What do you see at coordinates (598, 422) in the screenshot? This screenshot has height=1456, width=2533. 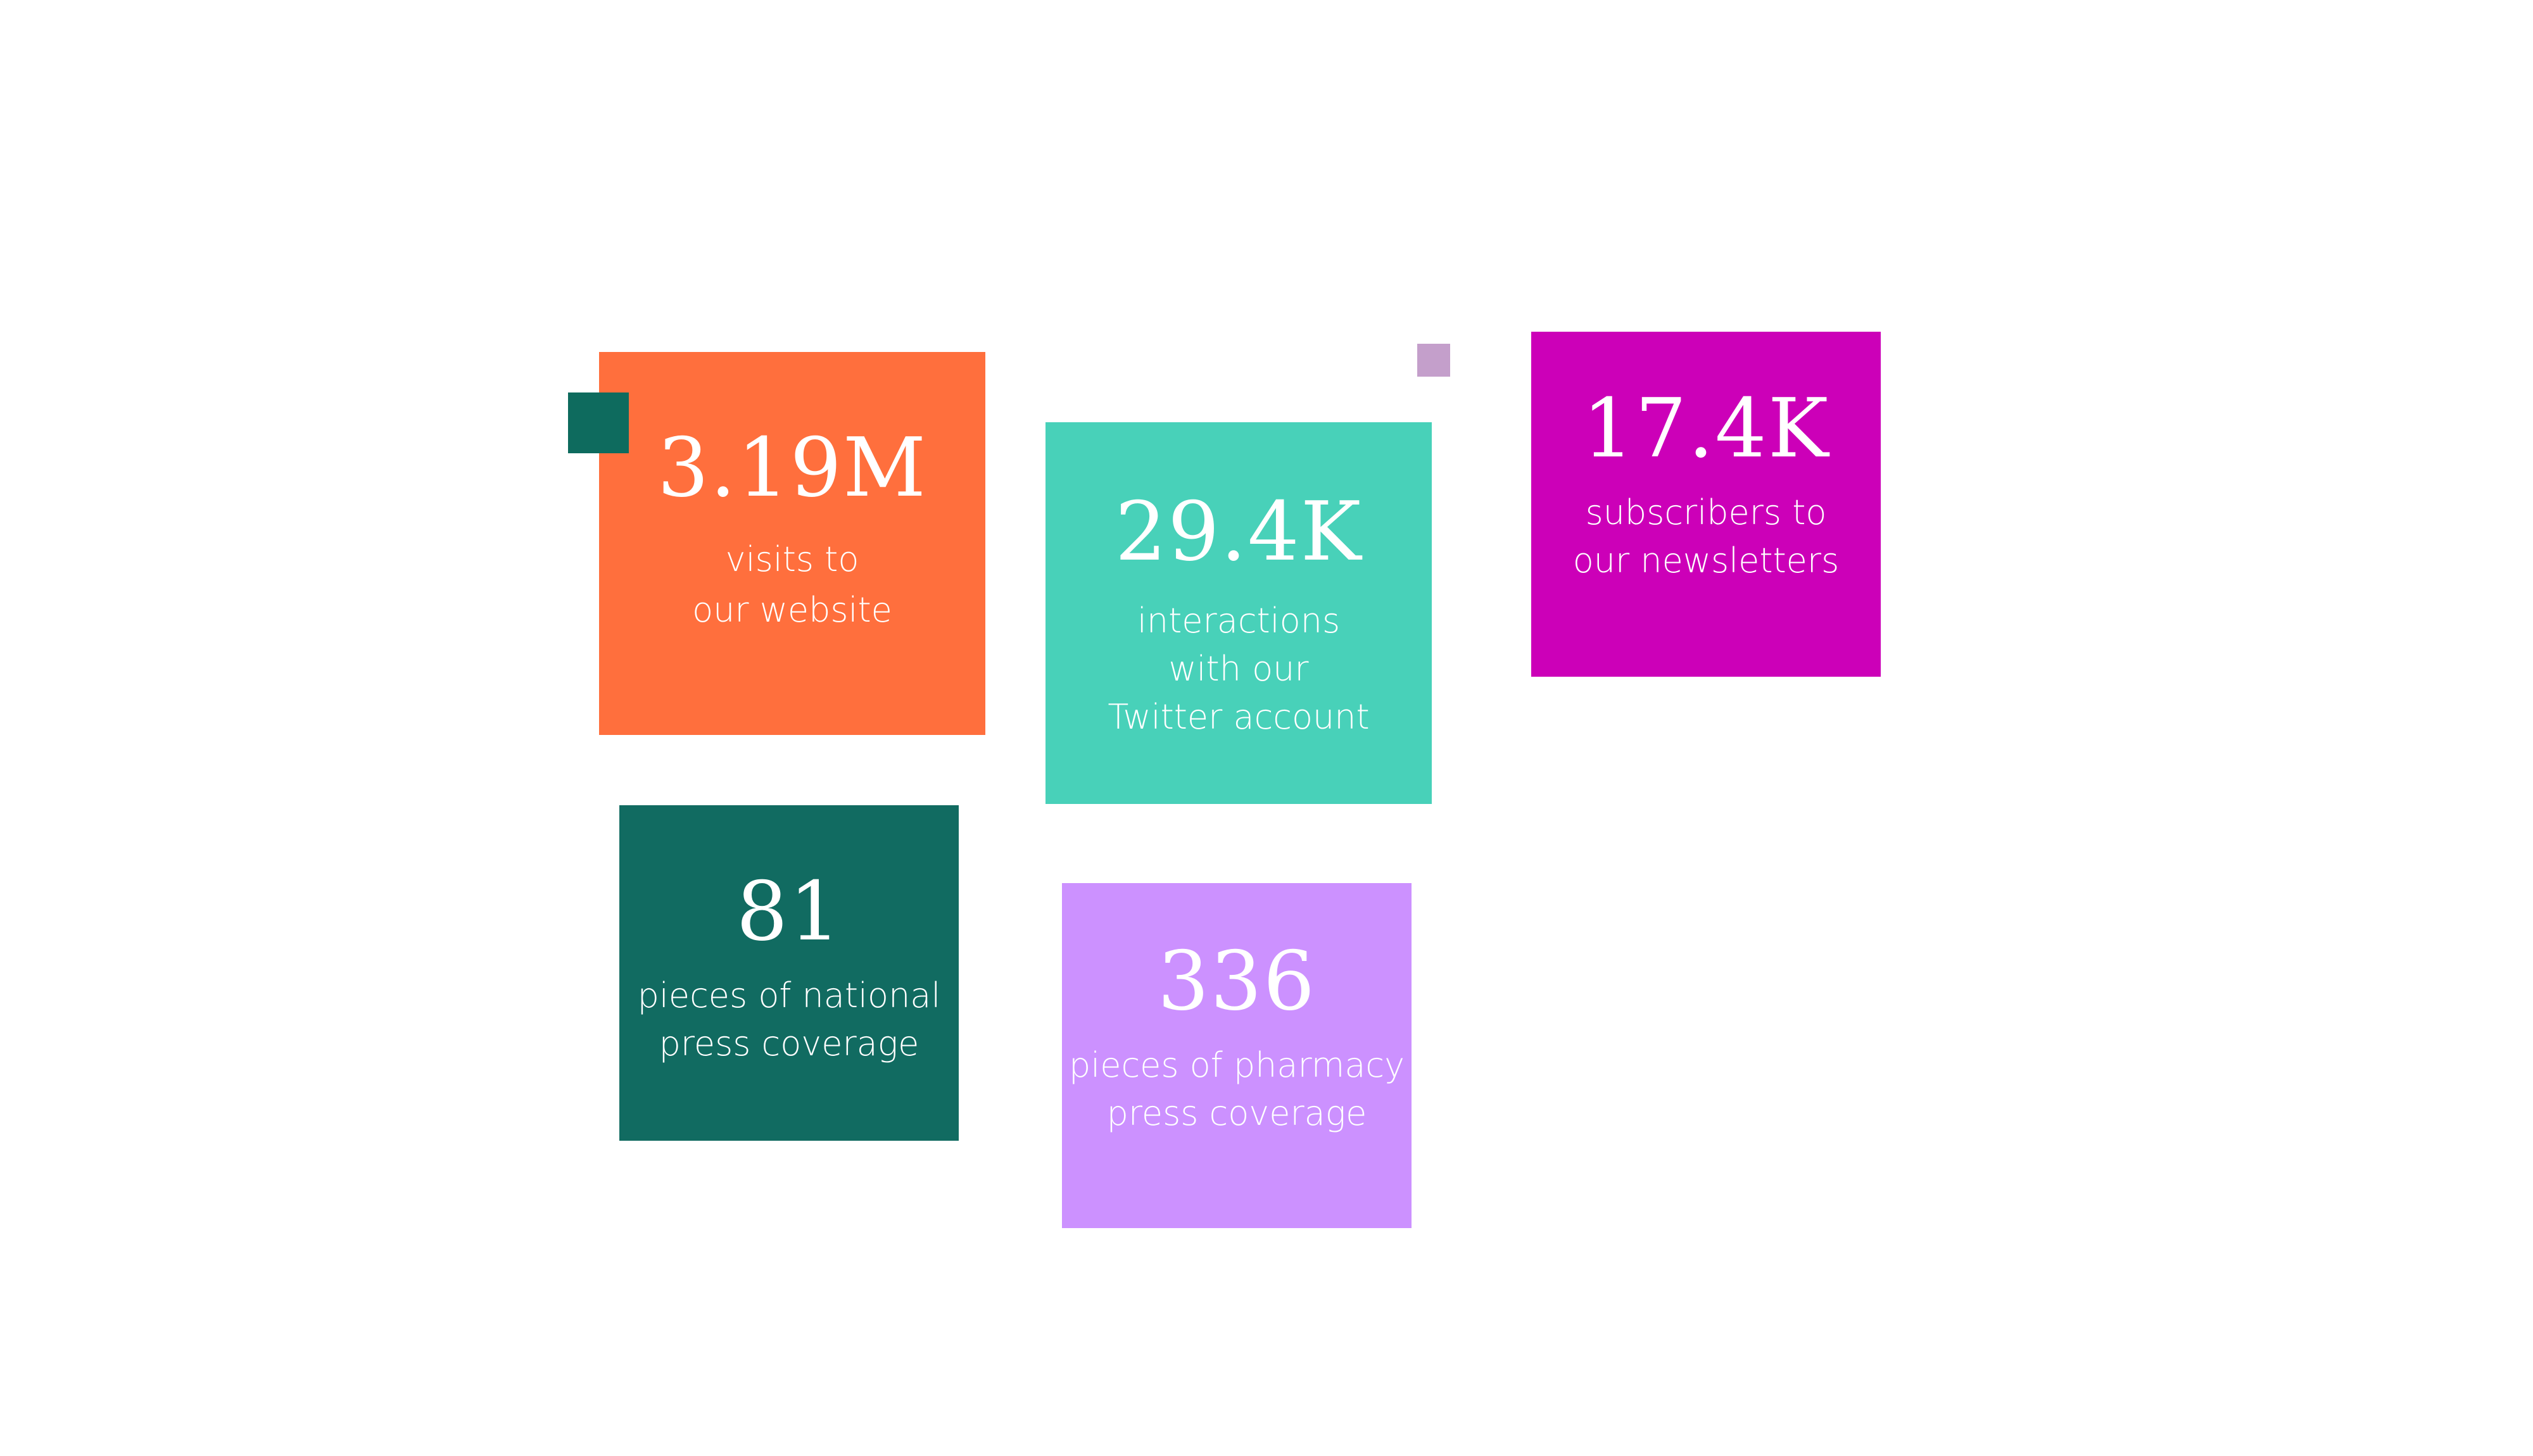 I see `decorative-dark-square` at bounding box center [598, 422].